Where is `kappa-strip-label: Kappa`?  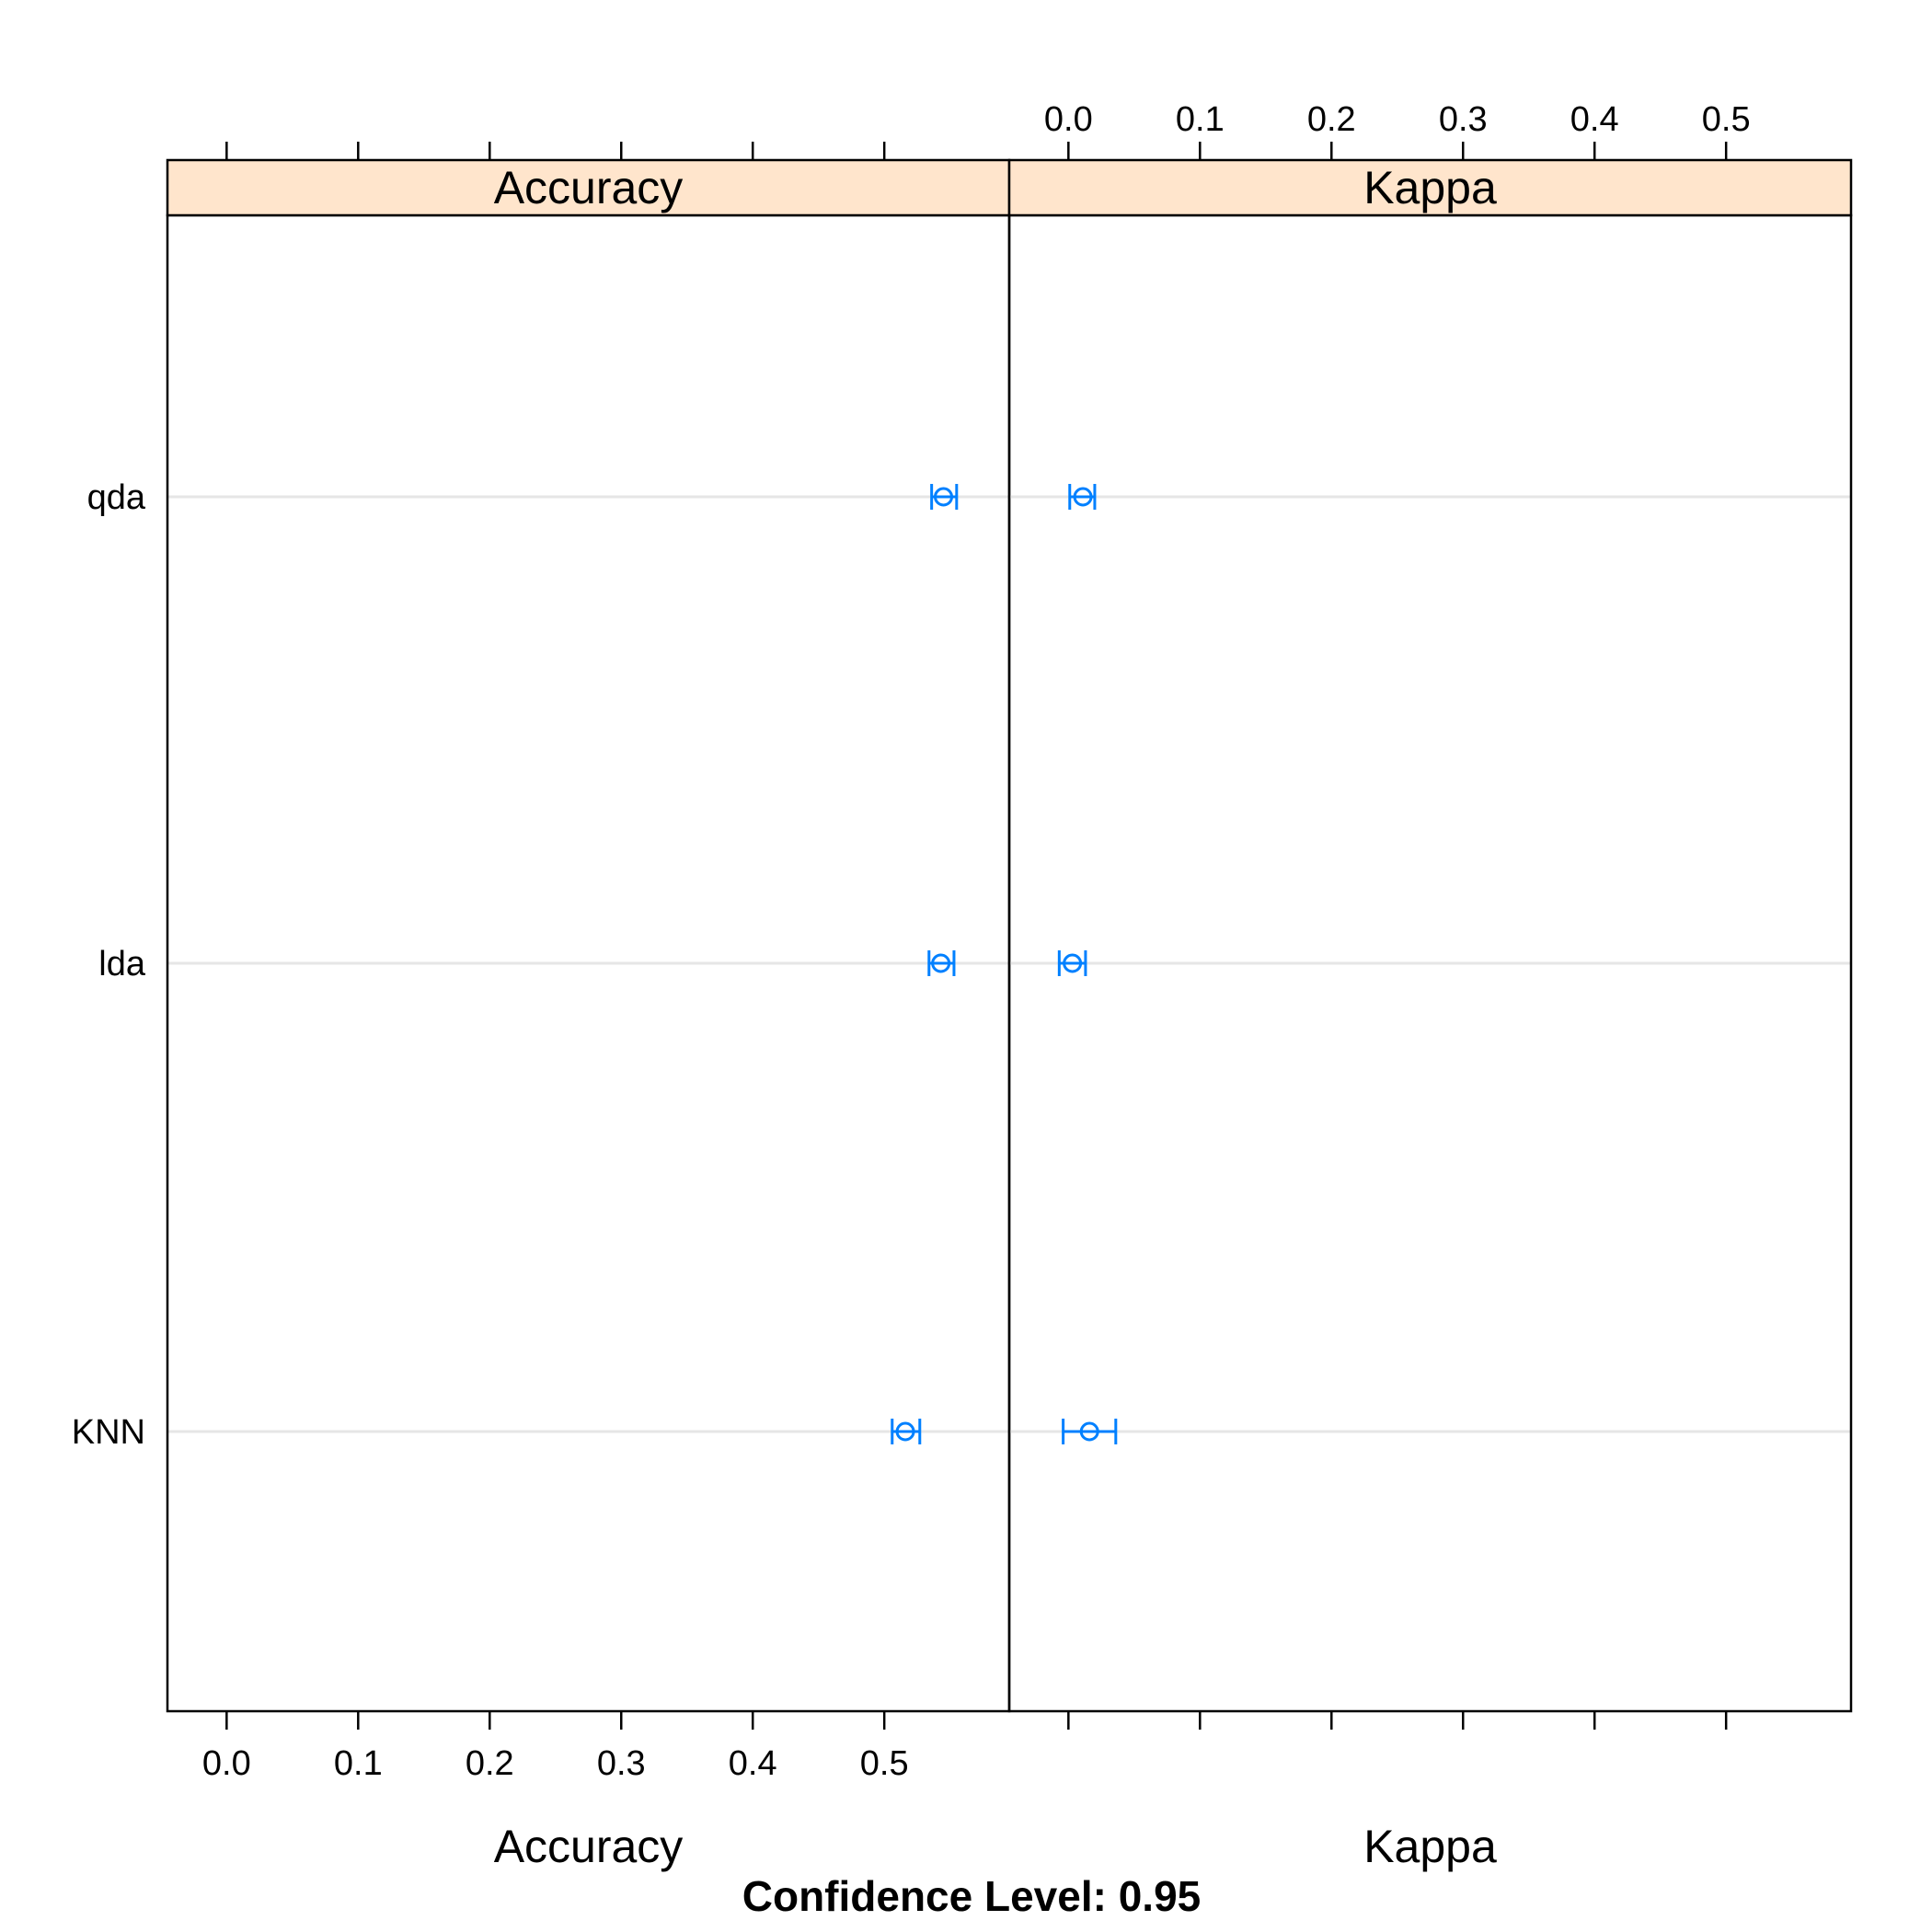
kappa-strip-label: Kappa is located at coordinates (1430, 187).